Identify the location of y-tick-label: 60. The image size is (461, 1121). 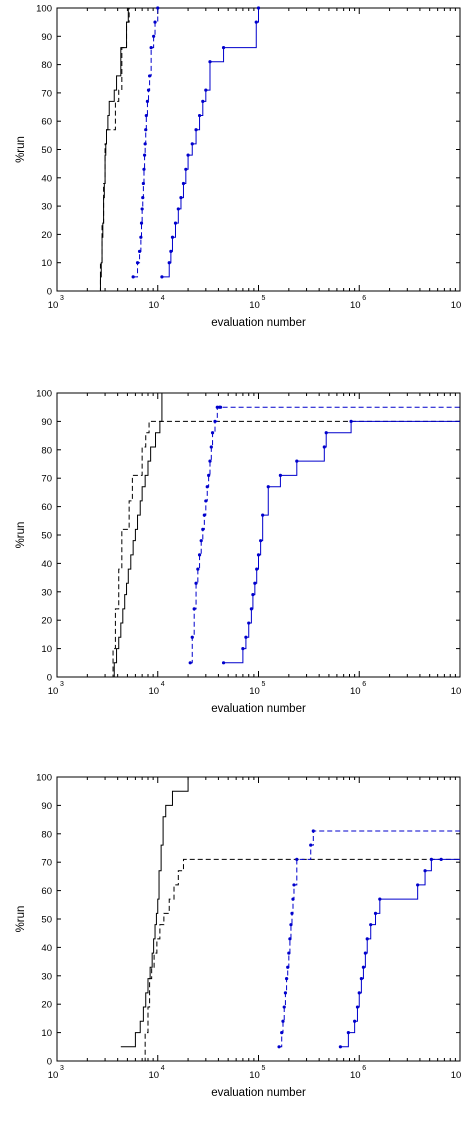
(46, 891).